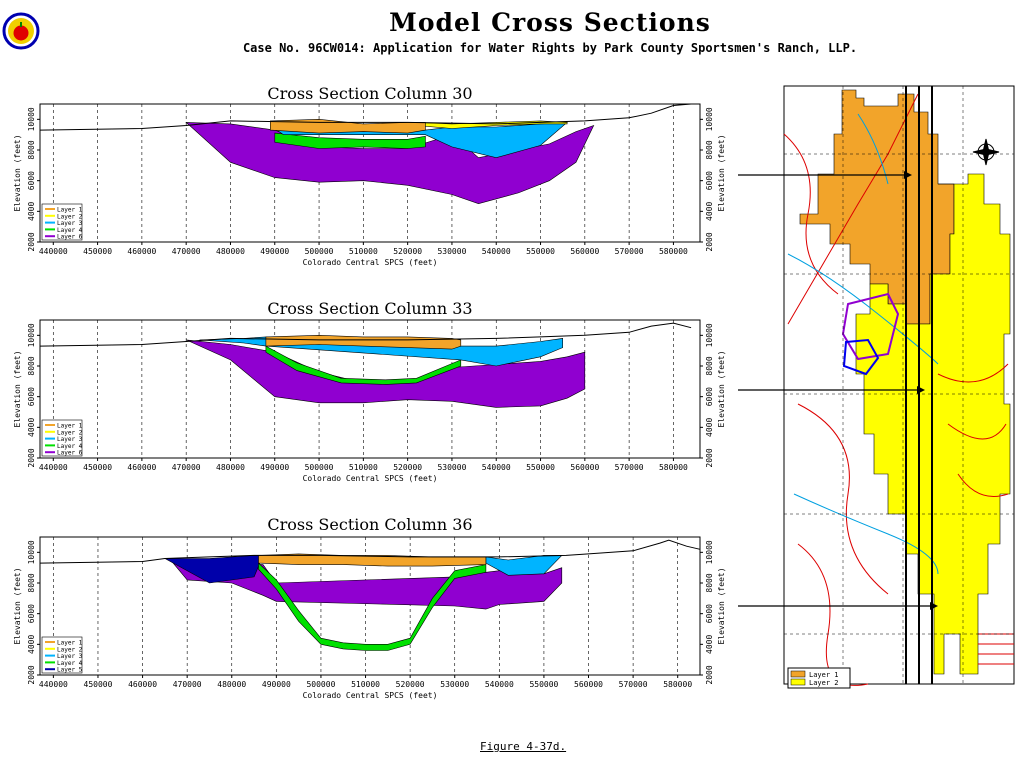  I want to click on x-tick-label: 470000, so click(186, 251).